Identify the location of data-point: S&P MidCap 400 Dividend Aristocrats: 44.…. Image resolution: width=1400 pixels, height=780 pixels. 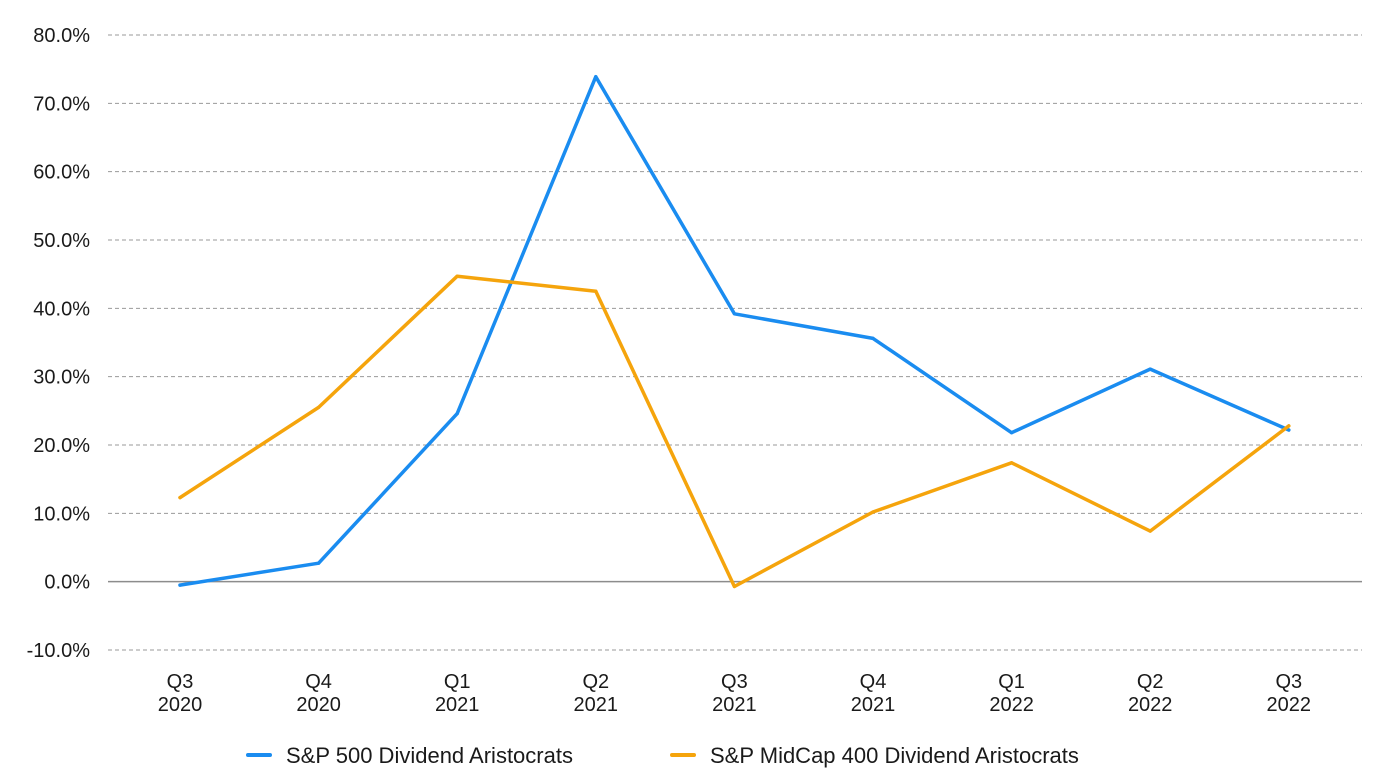
(457, 276).